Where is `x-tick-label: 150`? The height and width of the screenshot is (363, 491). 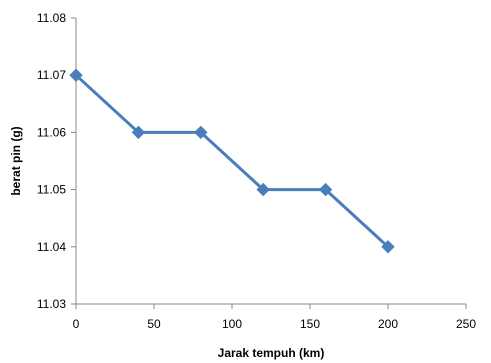 x-tick-label: 150 is located at coordinates (310, 324).